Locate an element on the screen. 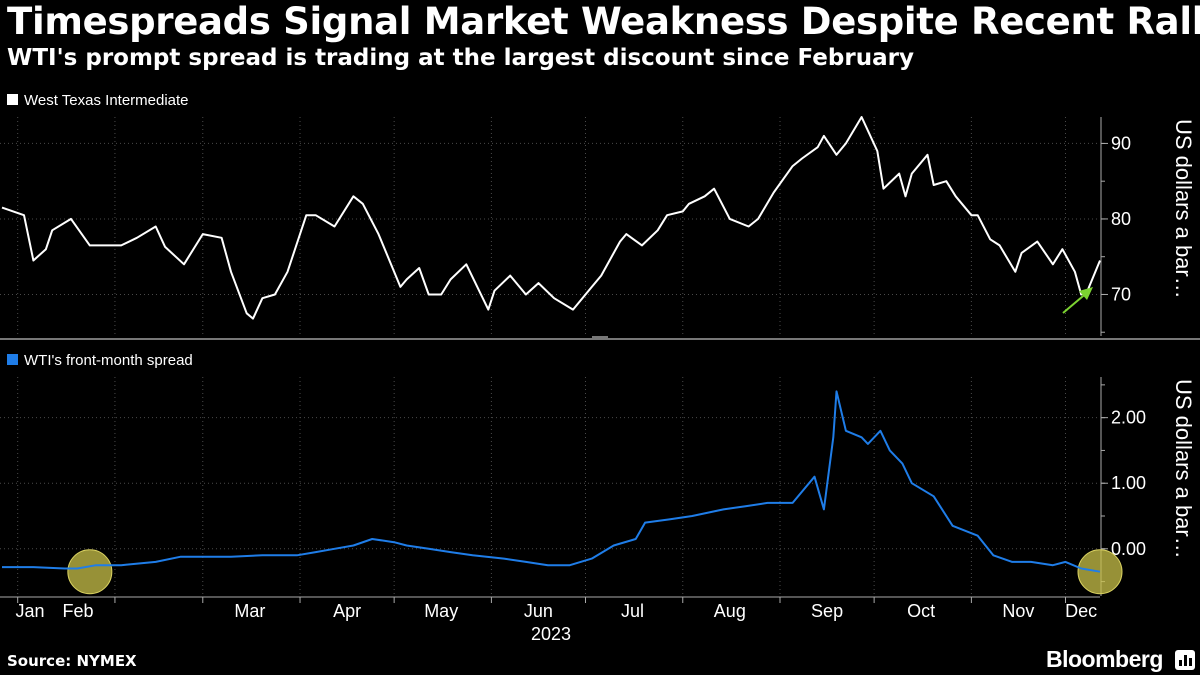 Image resolution: width=1200 pixels, height=675 pixels. x-tick-label: May is located at coordinates (441, 611).